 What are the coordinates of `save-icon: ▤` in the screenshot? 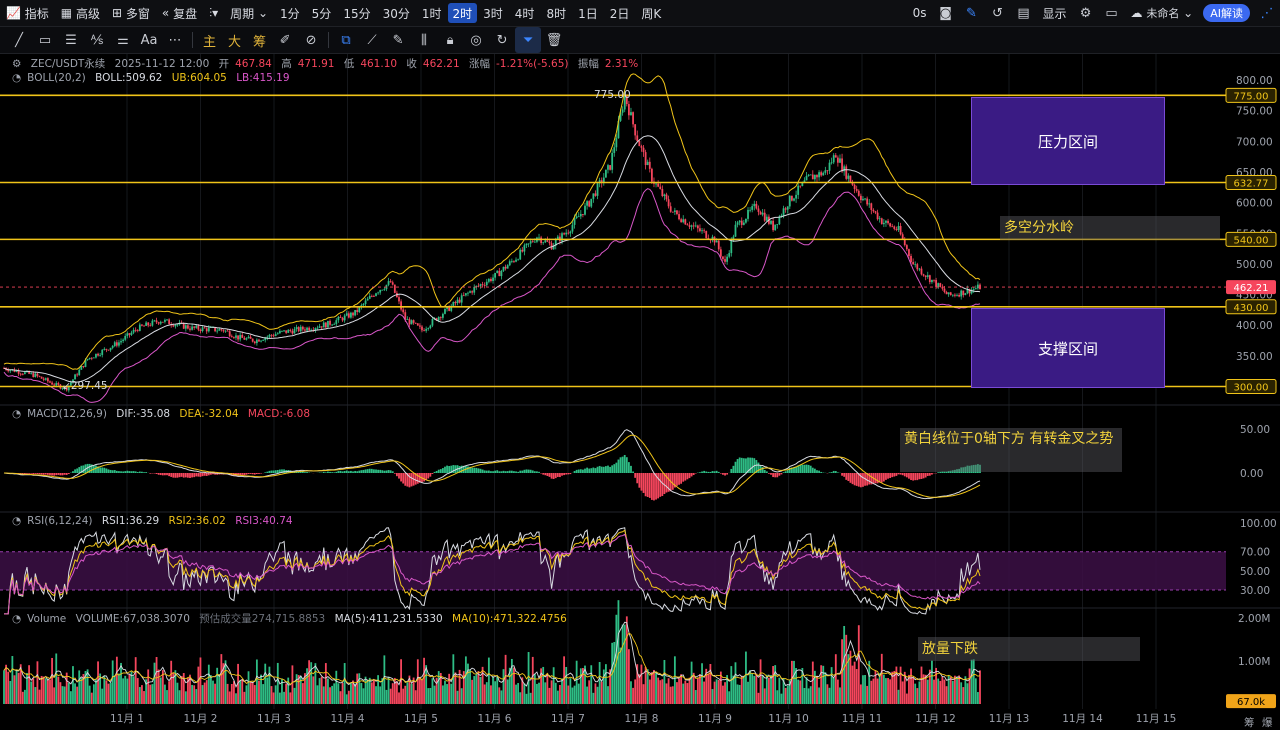 It's located at (1024, 13).